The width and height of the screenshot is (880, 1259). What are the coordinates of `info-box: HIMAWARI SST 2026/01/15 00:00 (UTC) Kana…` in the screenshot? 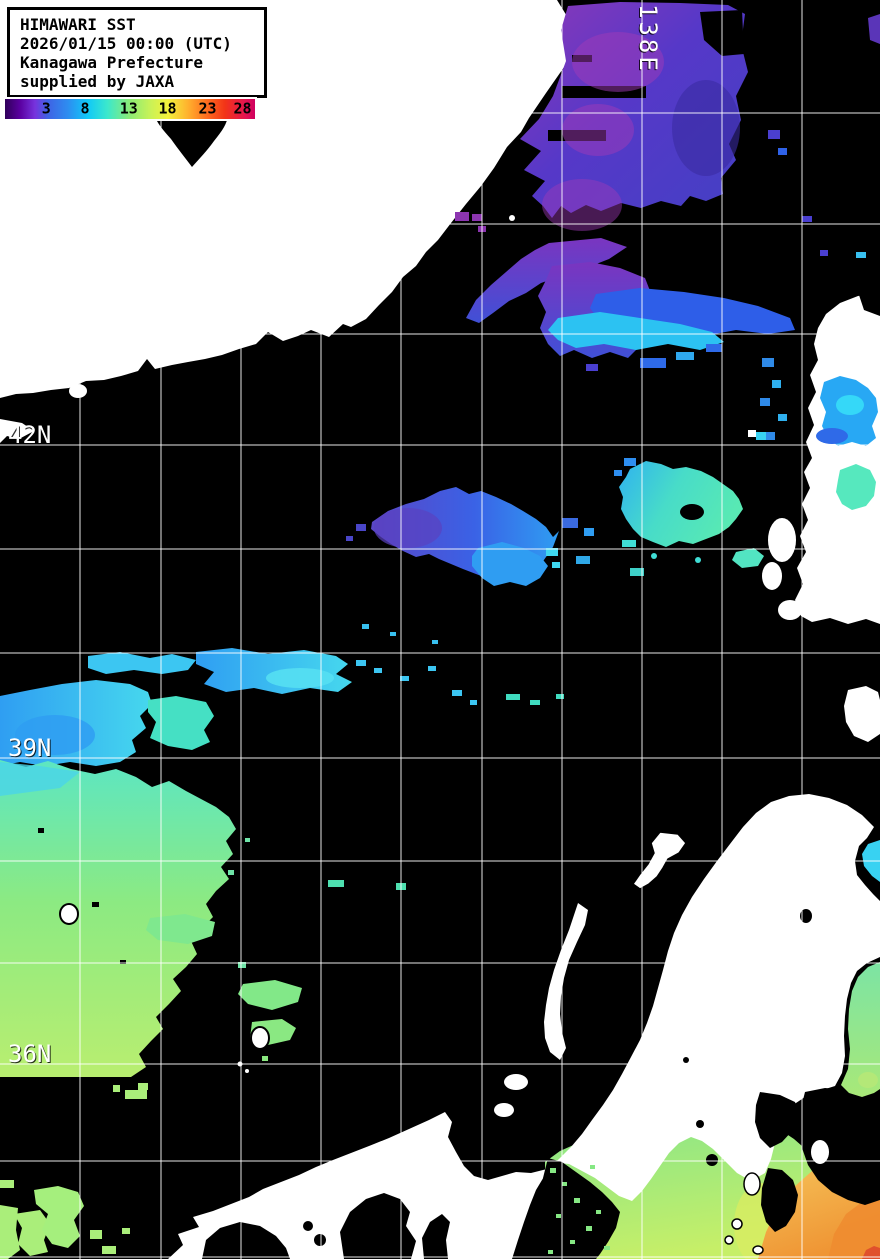 It's located at (137, 52).